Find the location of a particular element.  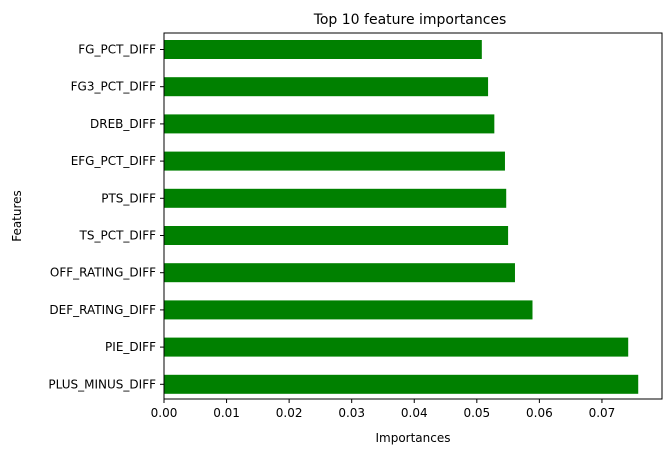

x-tick-label: 0.00 is located at coordinates (164, 413).